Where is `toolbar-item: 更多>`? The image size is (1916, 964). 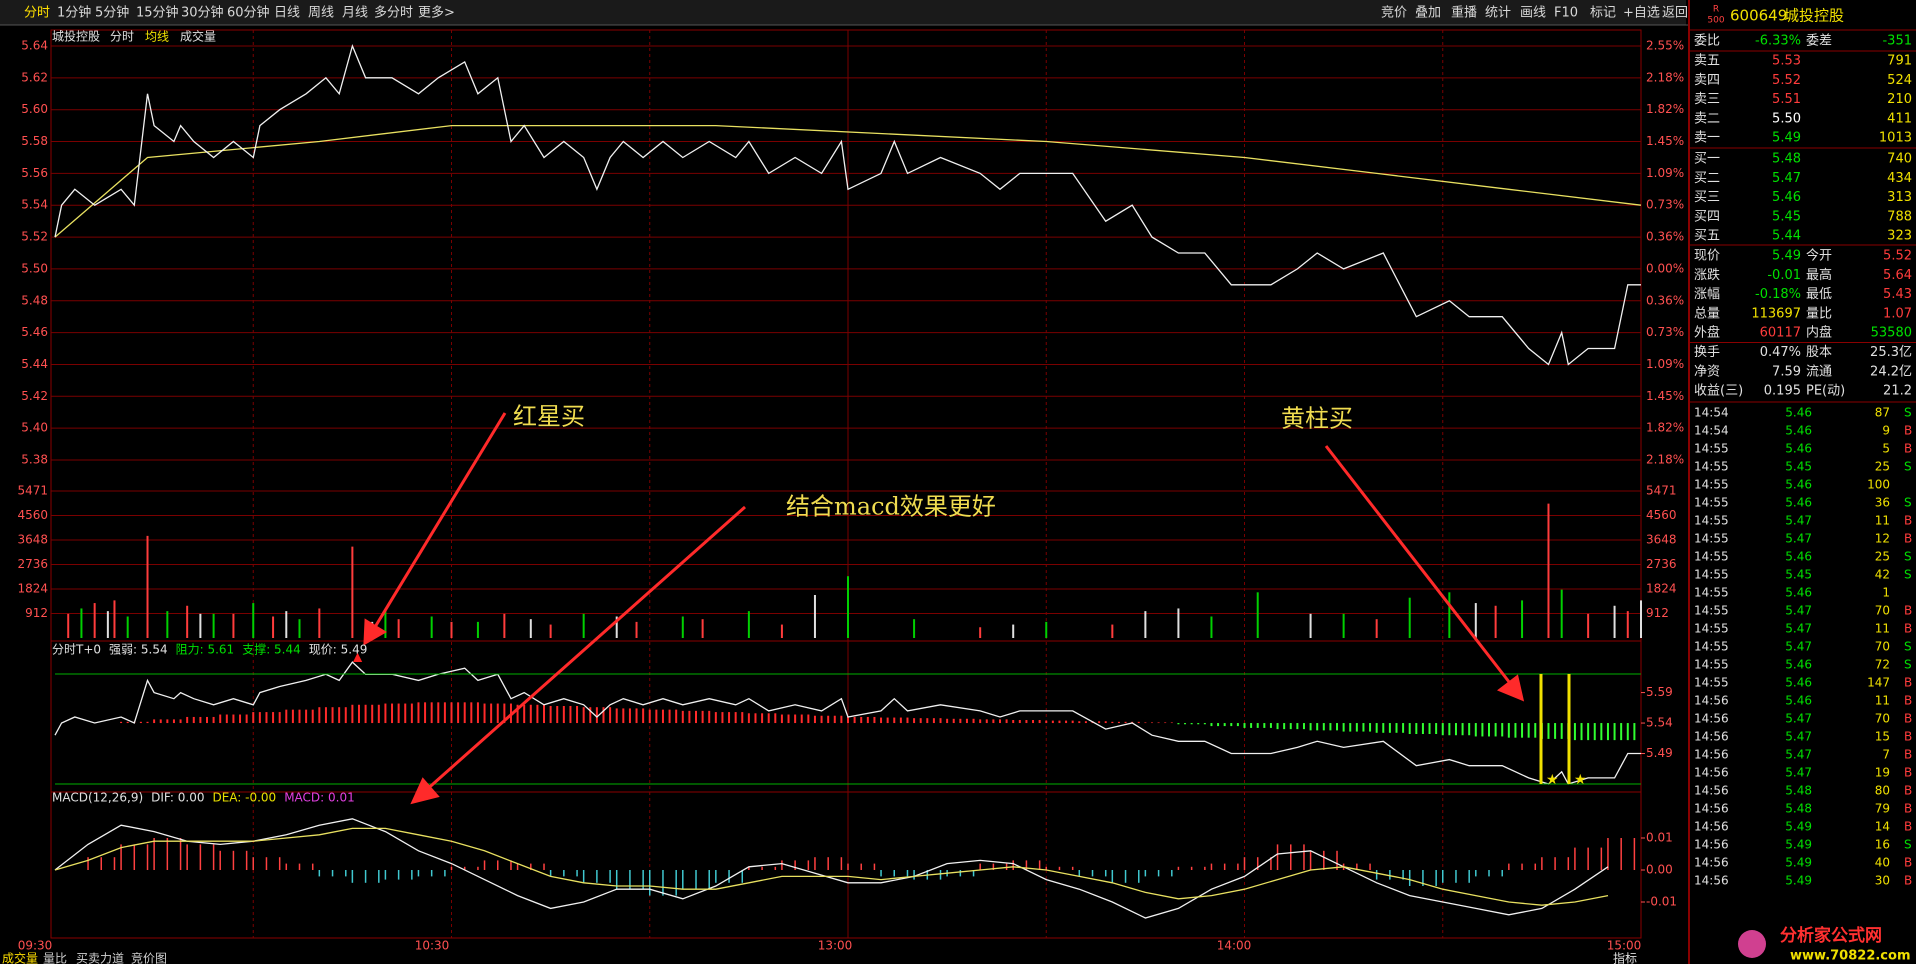 toolbar-item: 更多> is located at coordinates (436, 13).